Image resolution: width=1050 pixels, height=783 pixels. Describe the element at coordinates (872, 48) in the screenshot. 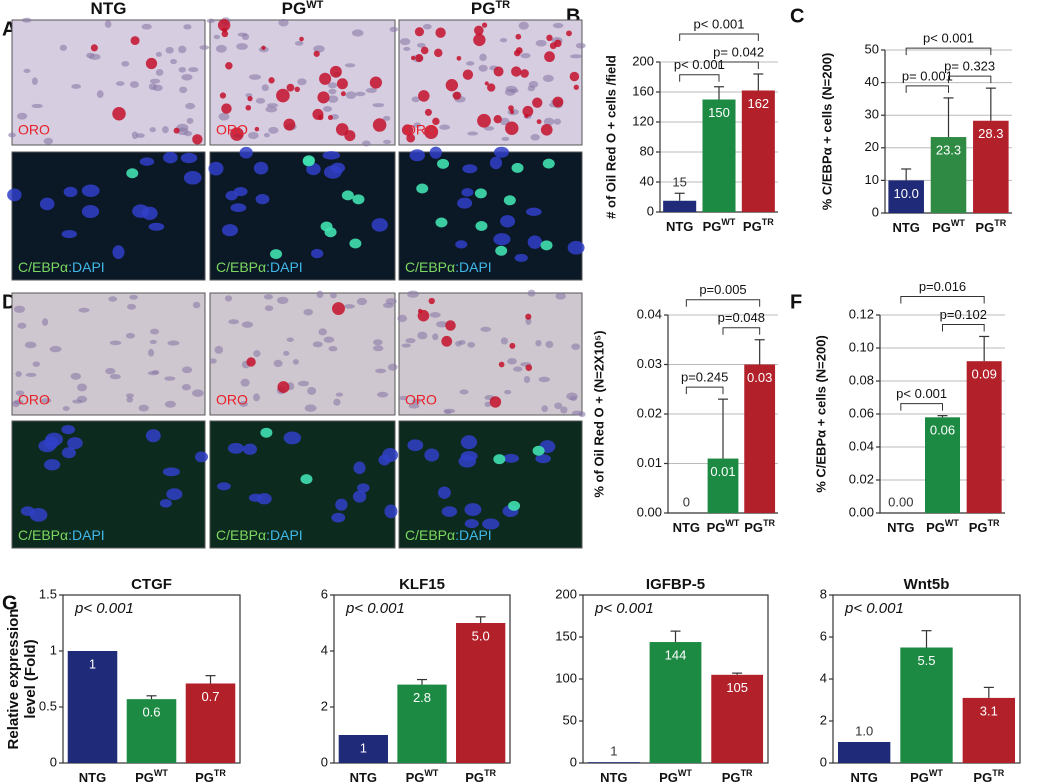

I see `y-tick-label: 50` at that location.